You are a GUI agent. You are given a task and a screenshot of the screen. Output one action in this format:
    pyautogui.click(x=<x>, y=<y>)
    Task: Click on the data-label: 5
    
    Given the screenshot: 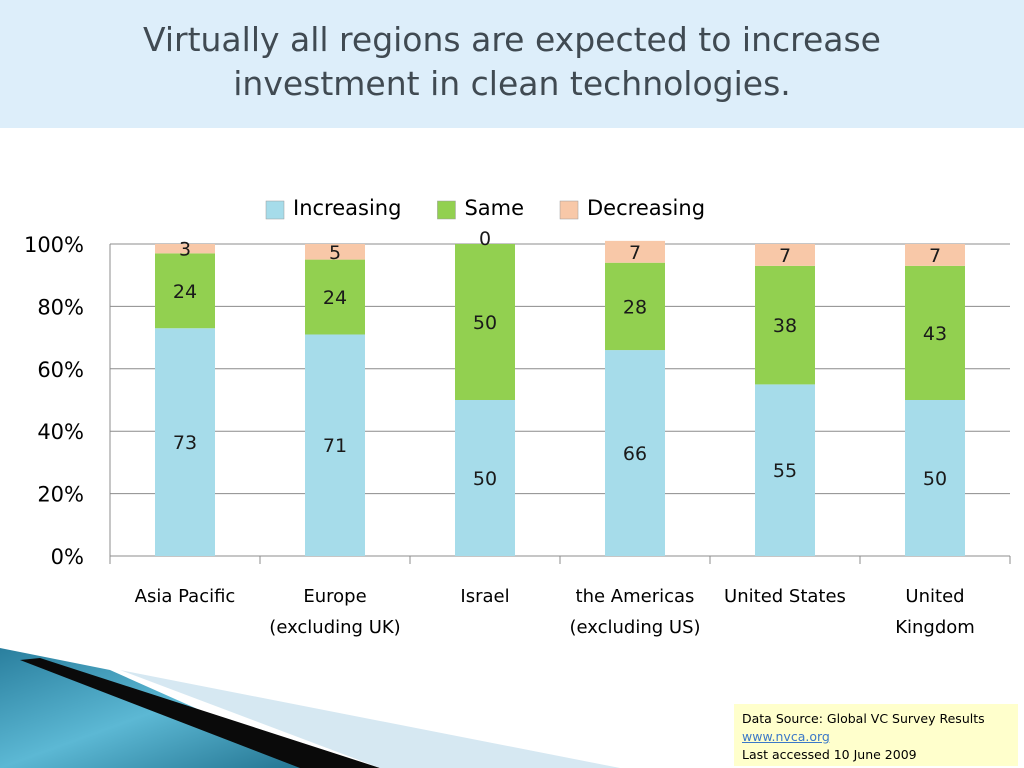 What is the action you would take?
    pyautogui.click(x=335, y=253)
    